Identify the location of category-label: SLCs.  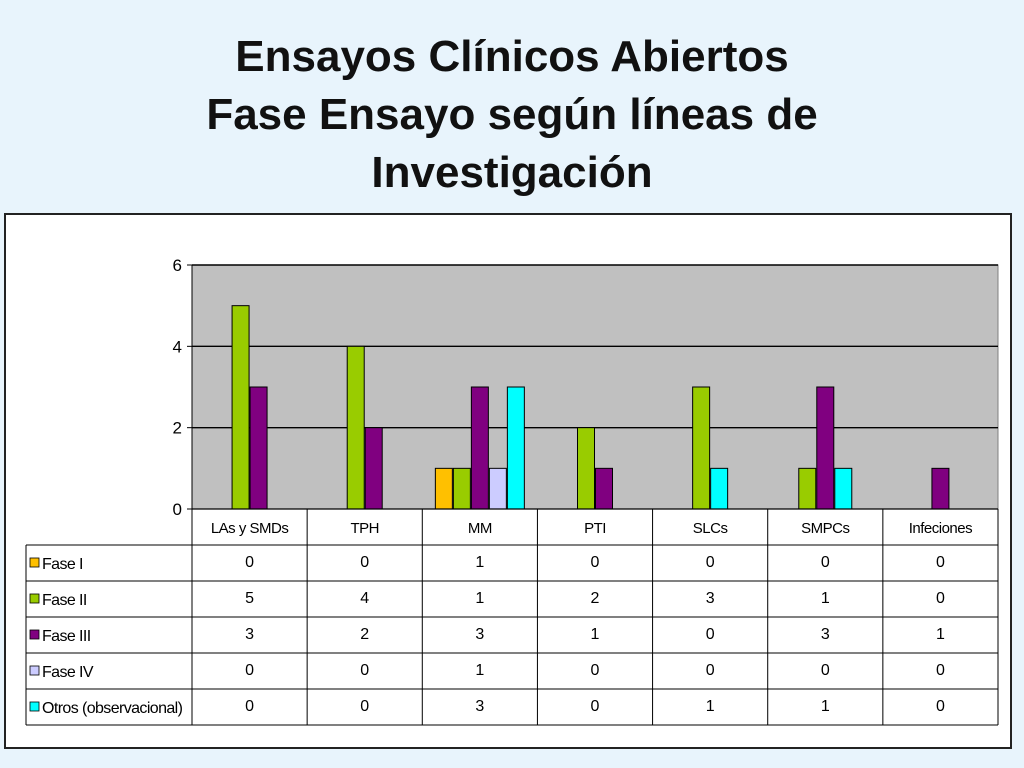
(710, 528).